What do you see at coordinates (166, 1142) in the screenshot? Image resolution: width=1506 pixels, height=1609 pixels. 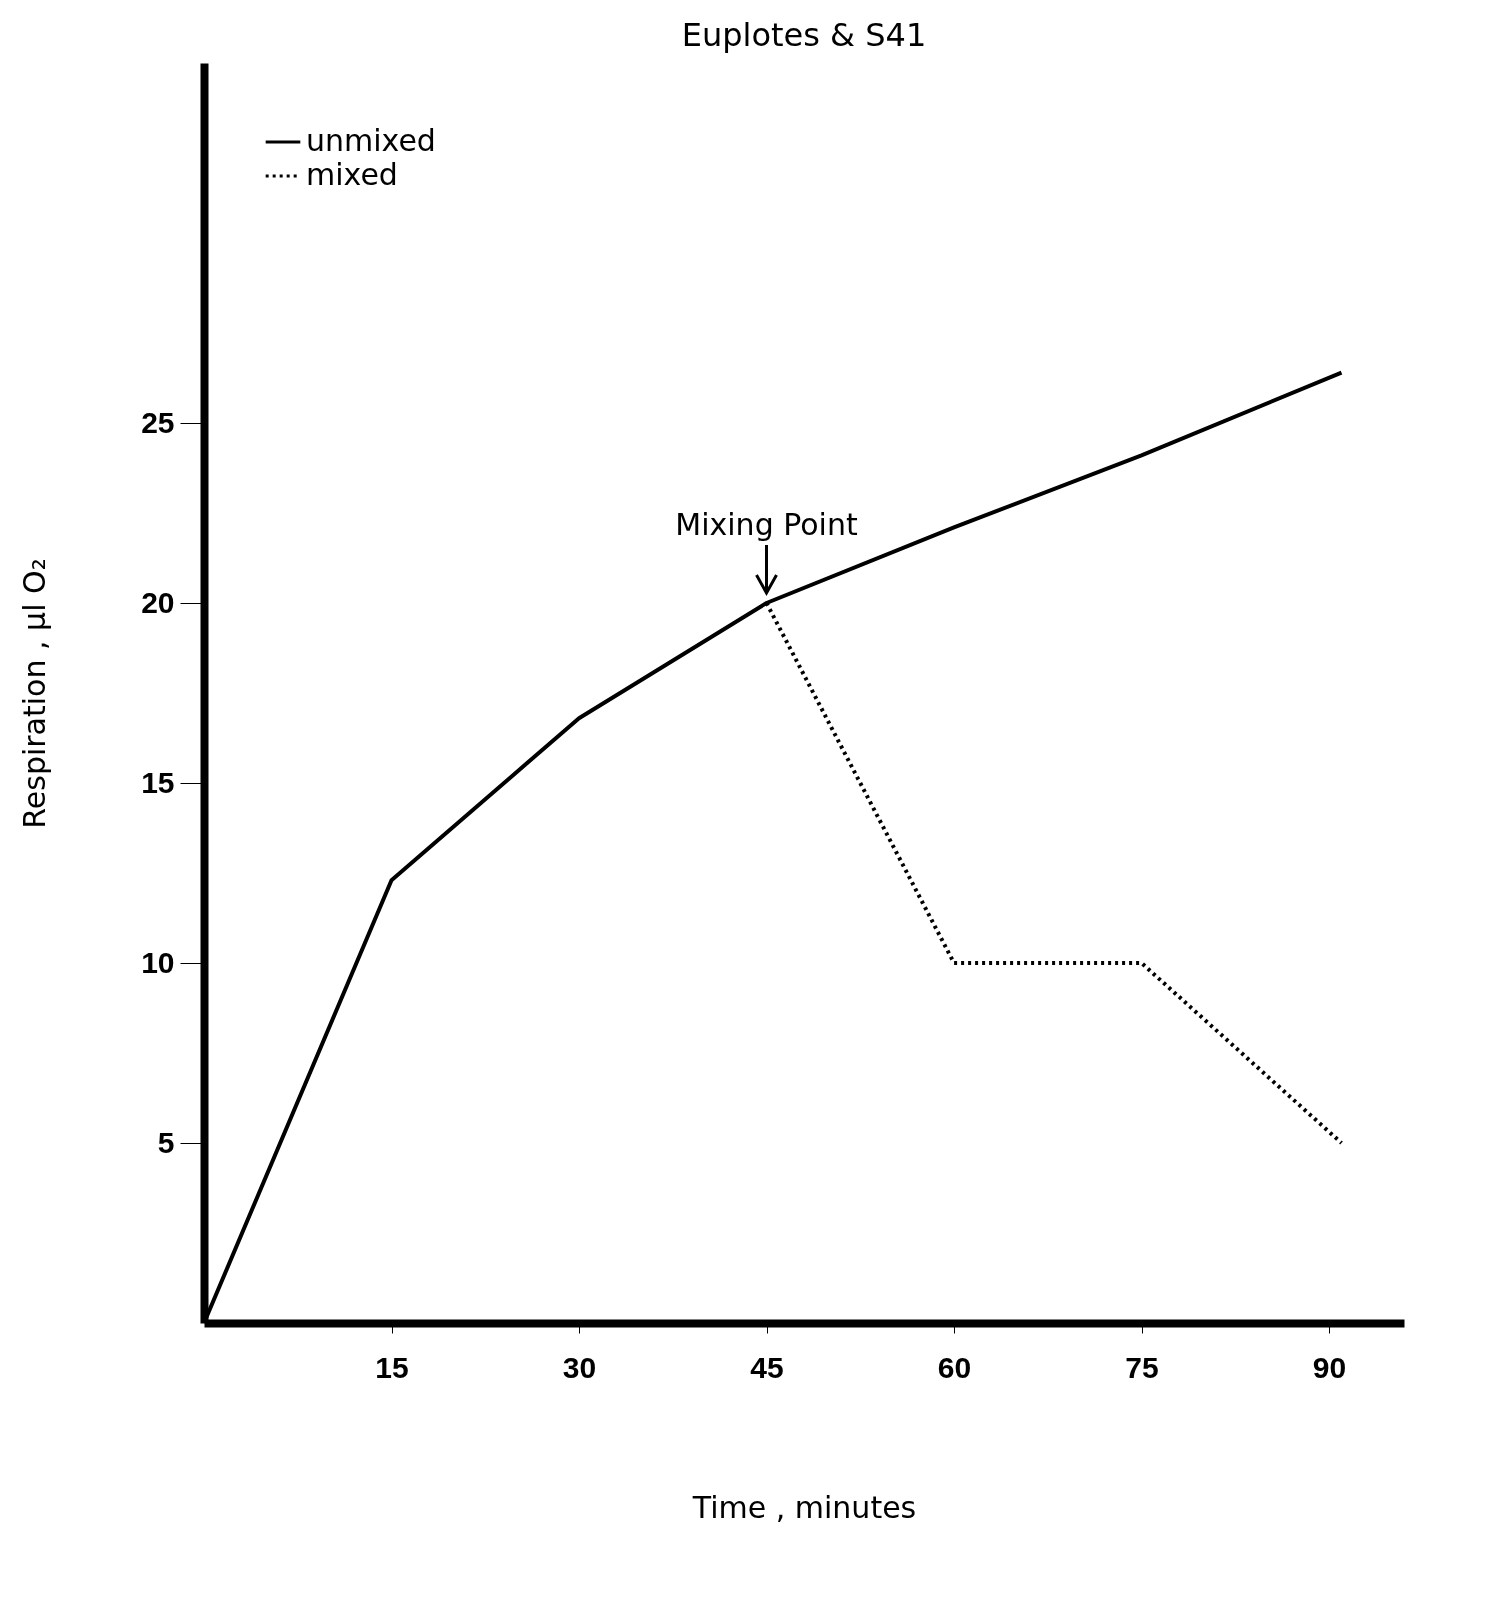 I see `y-tick-label: 5` at bounding box center [166, 1142].